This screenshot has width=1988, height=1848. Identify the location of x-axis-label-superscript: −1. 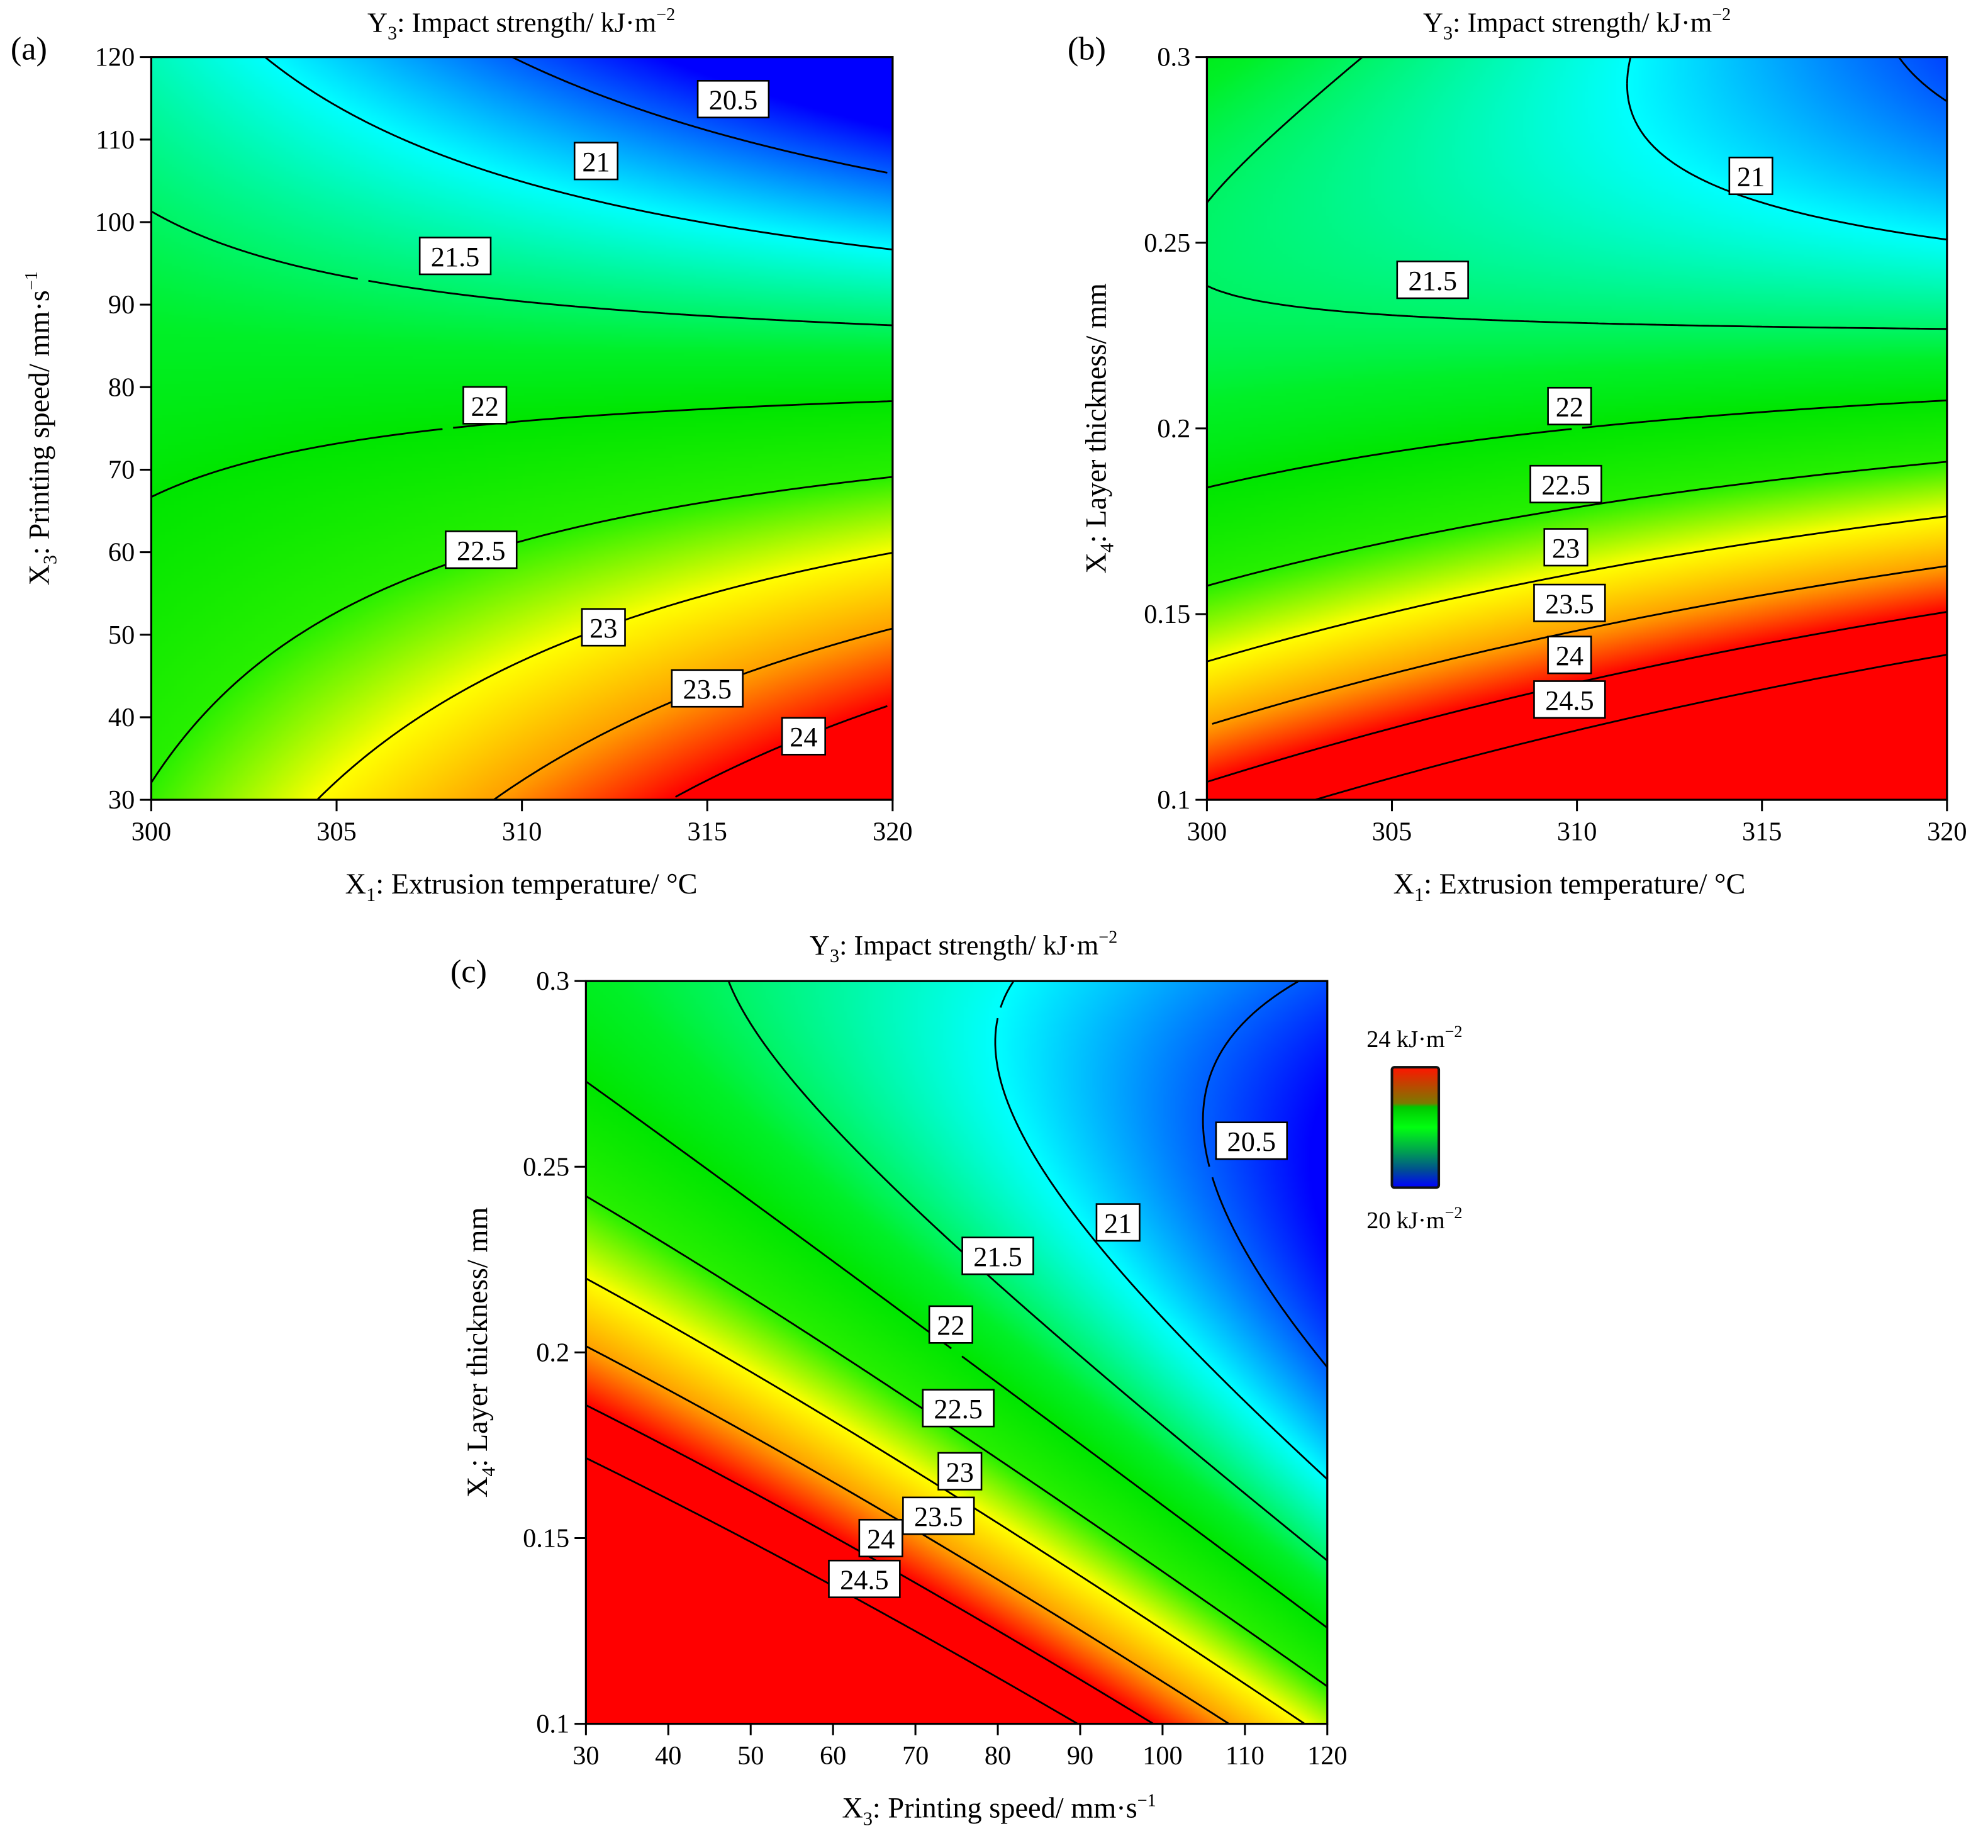
(1146, 1801).